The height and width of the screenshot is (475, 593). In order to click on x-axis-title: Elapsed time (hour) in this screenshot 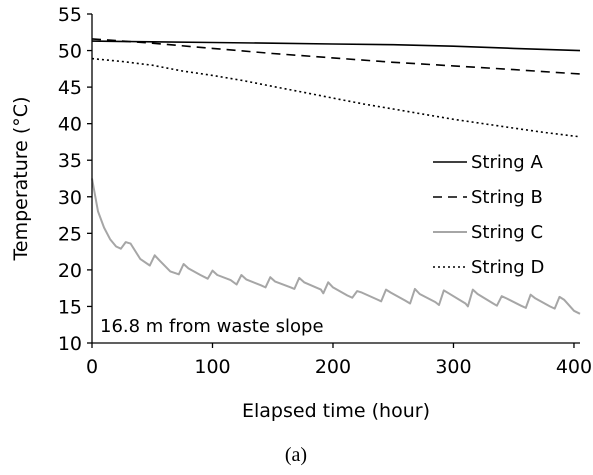, I will do `click(336, 411)`.